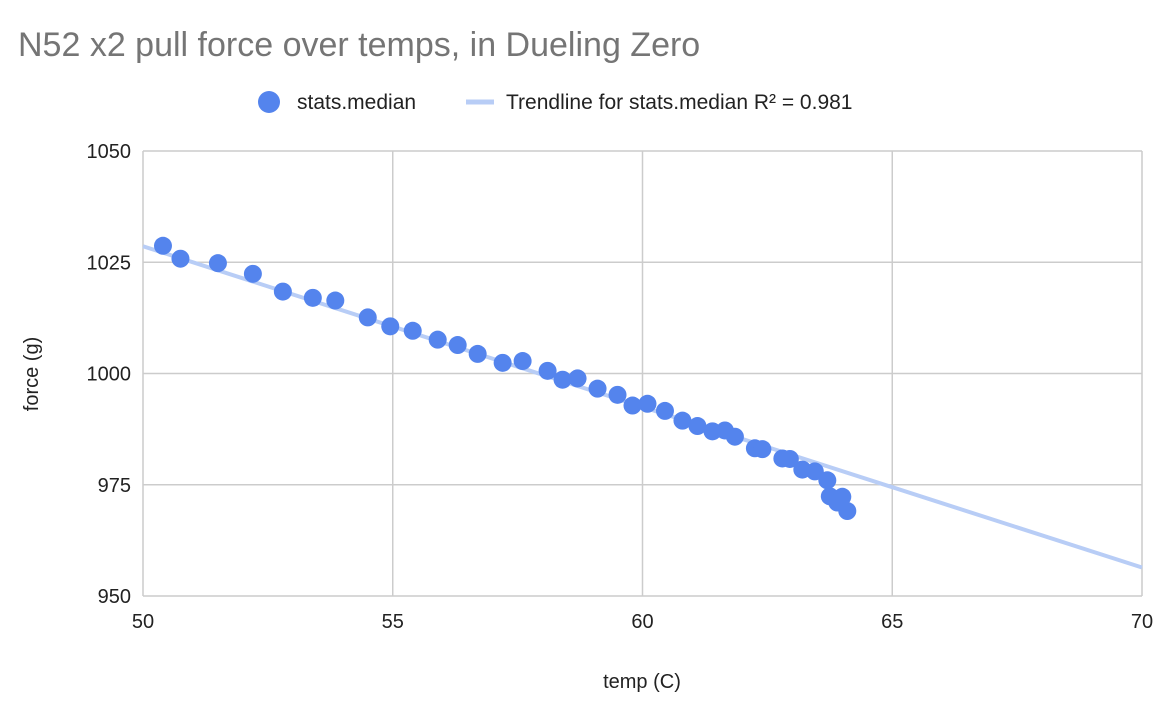 This screenshot has width=1166, height=711. Describe the element at coordinates (642, 682) in the screenshot. I see `x-axis-label: temp (C)` at that location.